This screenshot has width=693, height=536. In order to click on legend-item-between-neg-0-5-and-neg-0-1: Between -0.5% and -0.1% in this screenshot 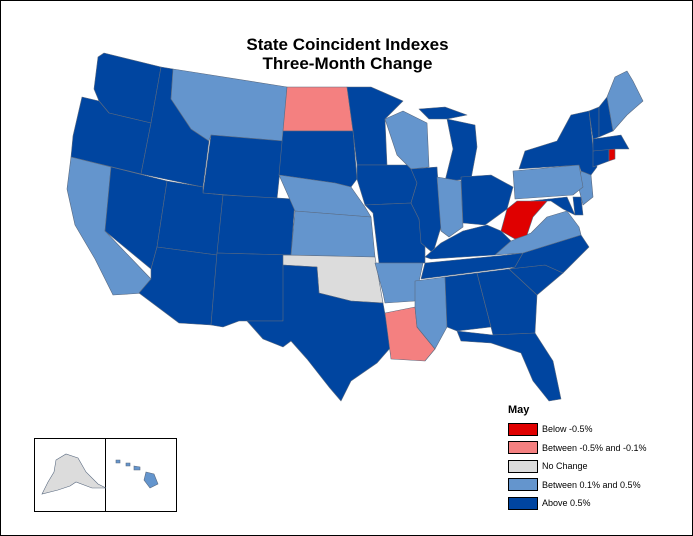, I will do `click(598, 448)`.